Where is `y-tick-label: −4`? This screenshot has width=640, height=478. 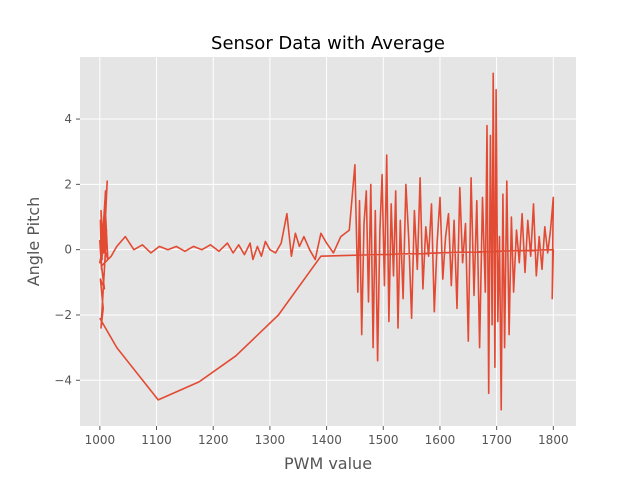 y-tick-label: −4 is located at coordinates (63, 380).